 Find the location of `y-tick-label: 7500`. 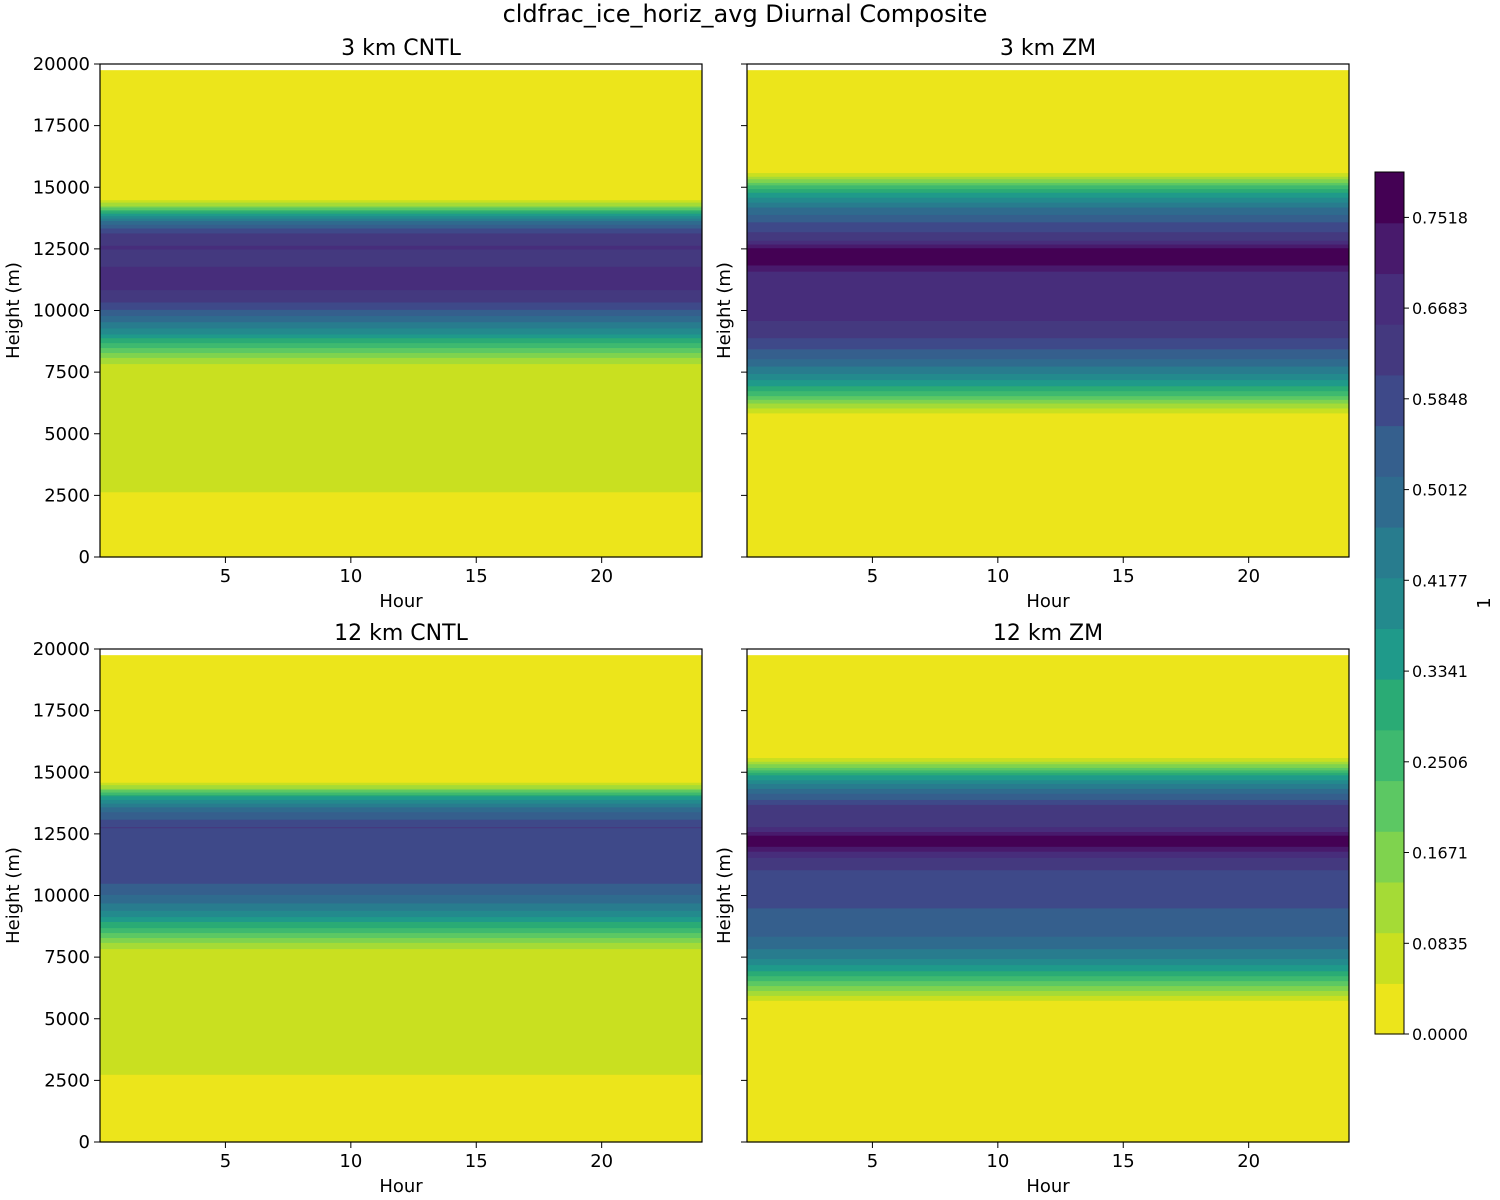

y-tick-label: 7500 is located at coordinates (67, 957).